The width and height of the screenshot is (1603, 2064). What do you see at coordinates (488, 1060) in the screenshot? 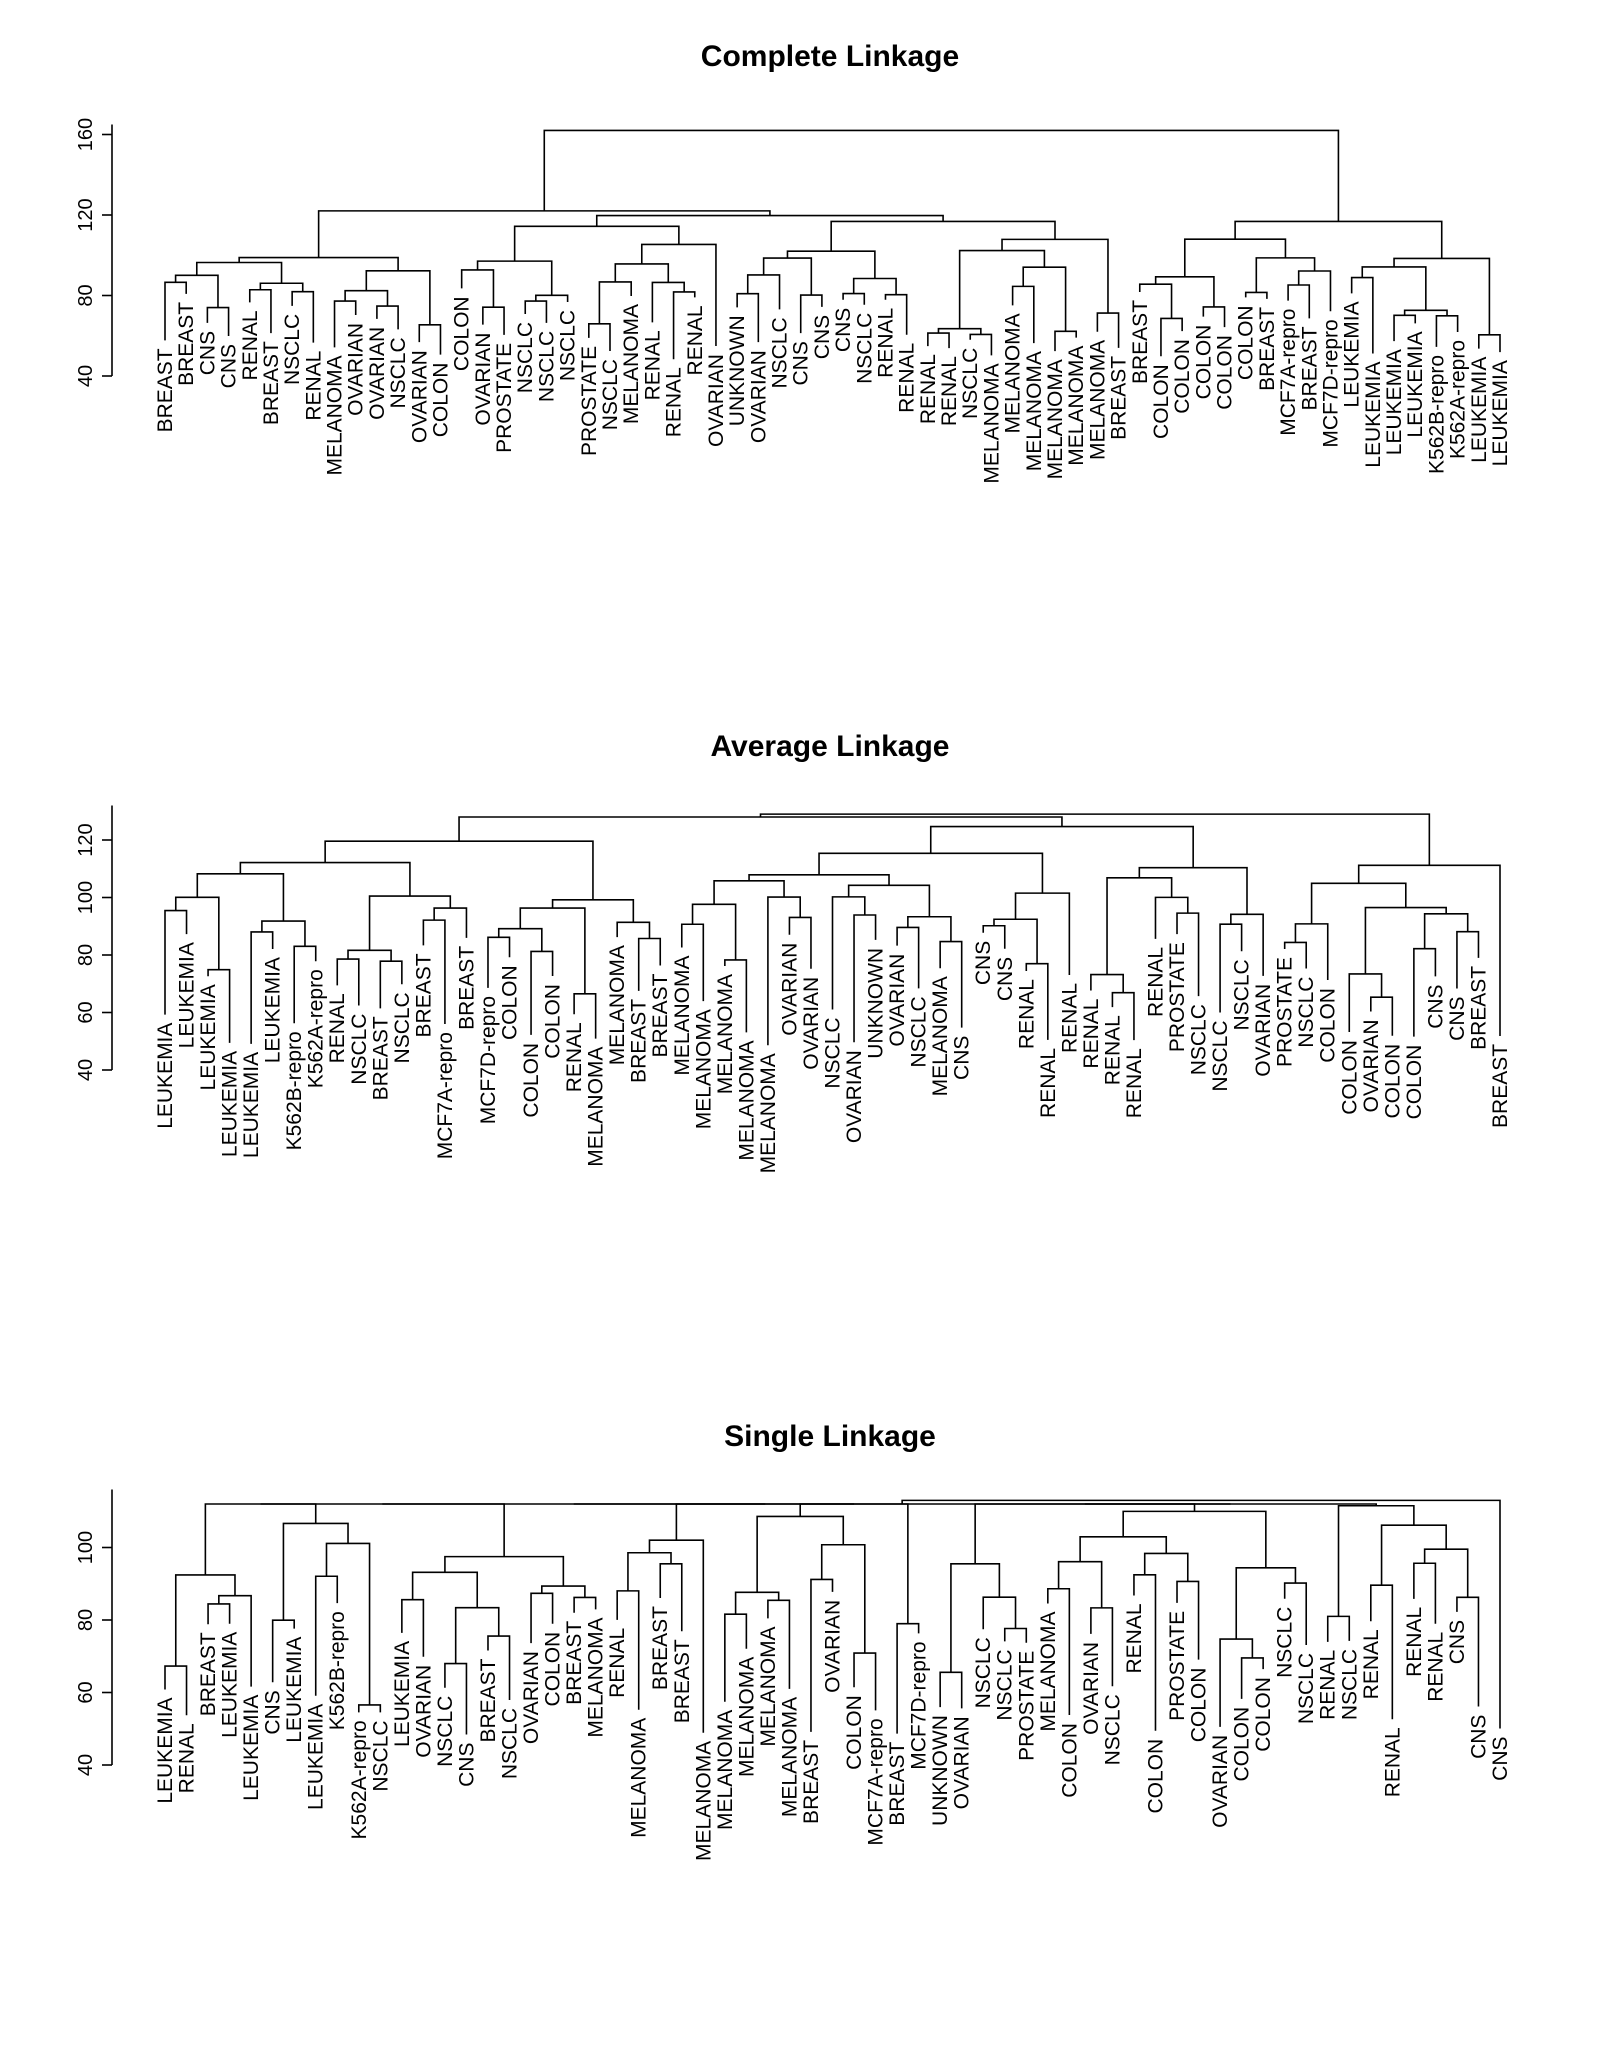
I see `average-linkage-leaf-label: MCF7D-repro` at bounding box center [488, 1060].